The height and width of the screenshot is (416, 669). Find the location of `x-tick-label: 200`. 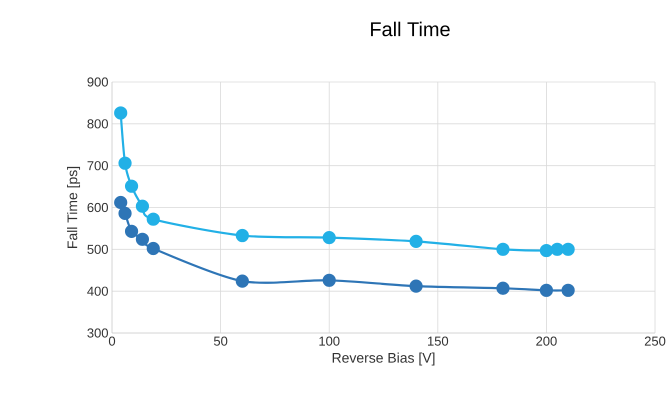

x-tick-label: 200 is located at coordinates (546, 341).